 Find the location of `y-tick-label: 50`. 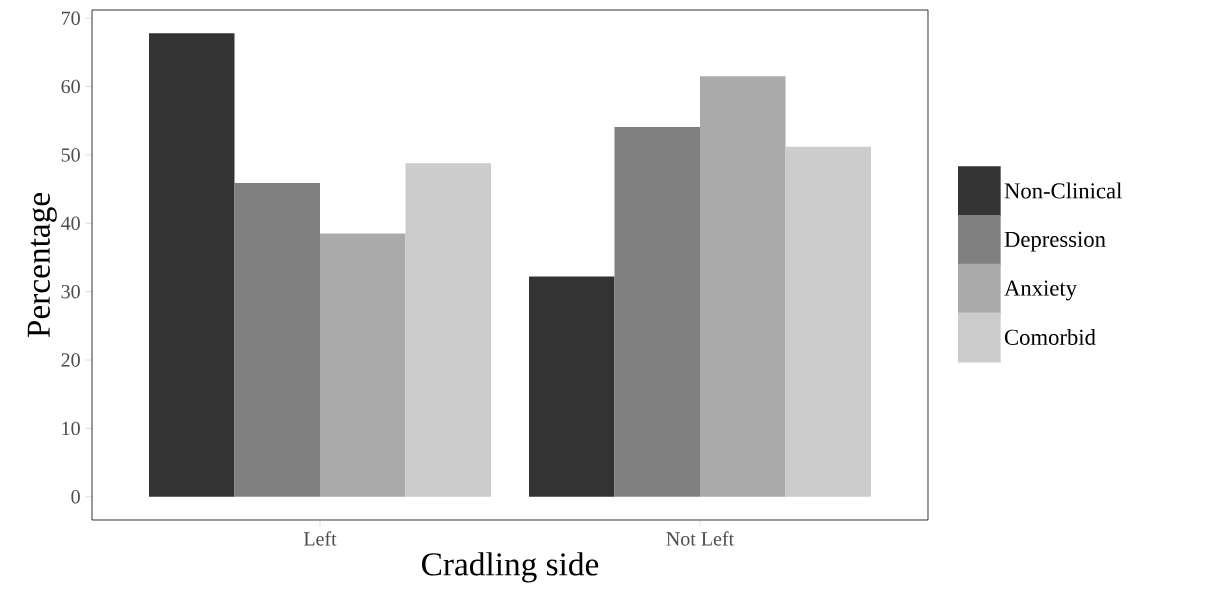

y-tick-label: 50 is located at coordinates (70, 155).